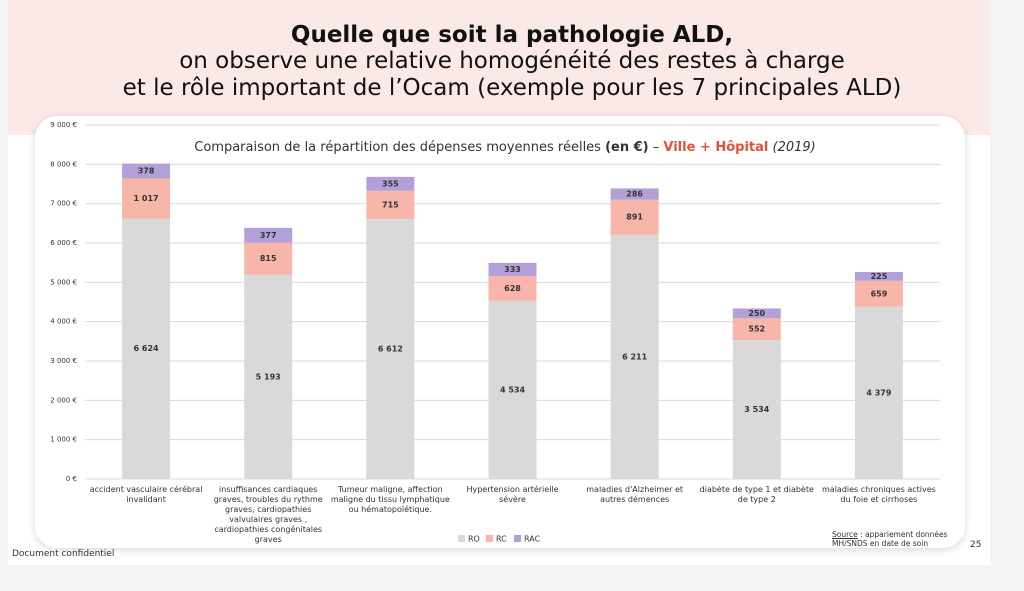 This screenshot has width=1024, height=591. I want to click on value-label: 815, so click(268, 258).